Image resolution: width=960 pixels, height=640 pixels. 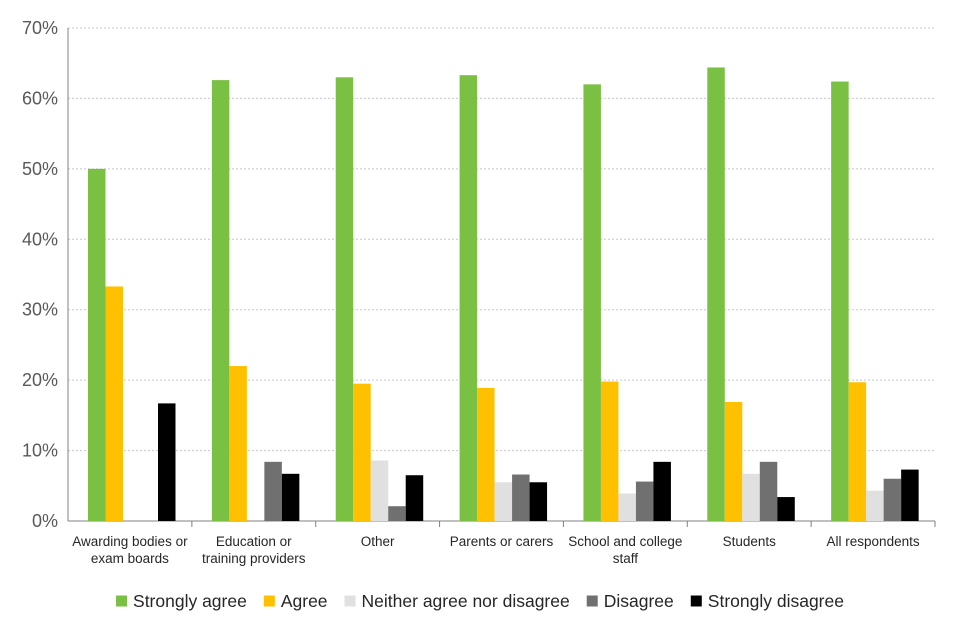 I want to click on x-category-label: training providers, so click(x=254, y=558).